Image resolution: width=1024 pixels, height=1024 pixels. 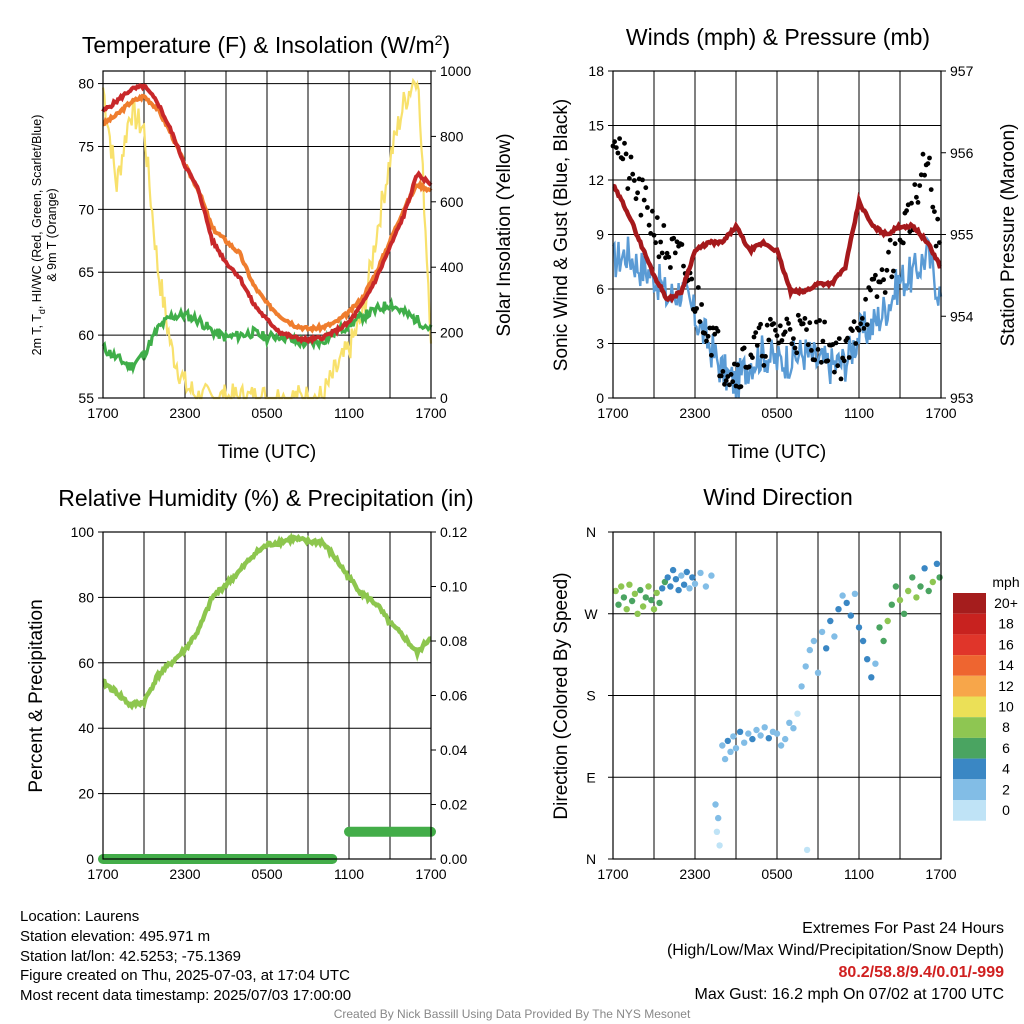 What do you see at coordinates (86, 398) in the screenshot?
I see `y-tick-label: 55` at bounding box center [86, 398].